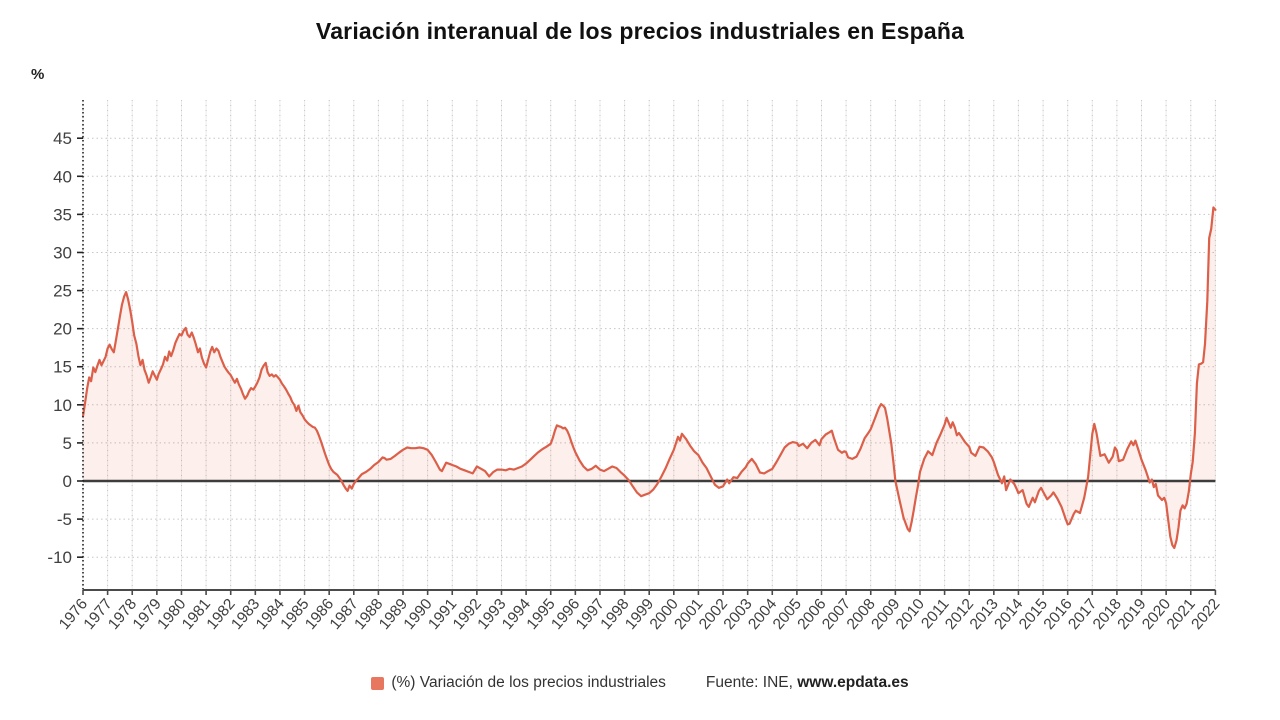 The height and width of the screenshot is (720, 1280). Describe the element at coordinates (67, 443) in the screenshot. I see `y-tick-label: 5` at that location.